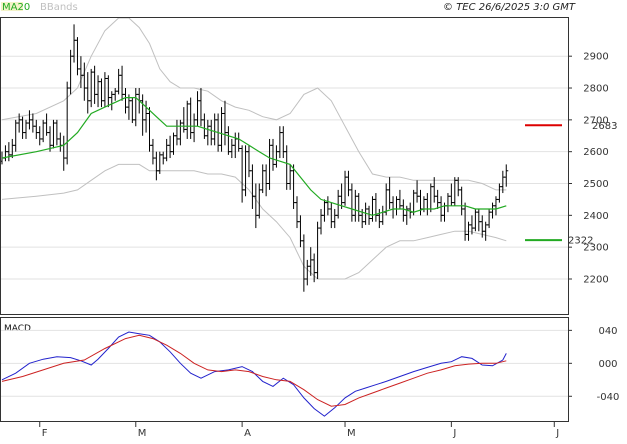  What do you see at coordinates (595, 216) in the screenshot?
I see `price-y-tick-label: 2400` at bounding box center [595, 216].